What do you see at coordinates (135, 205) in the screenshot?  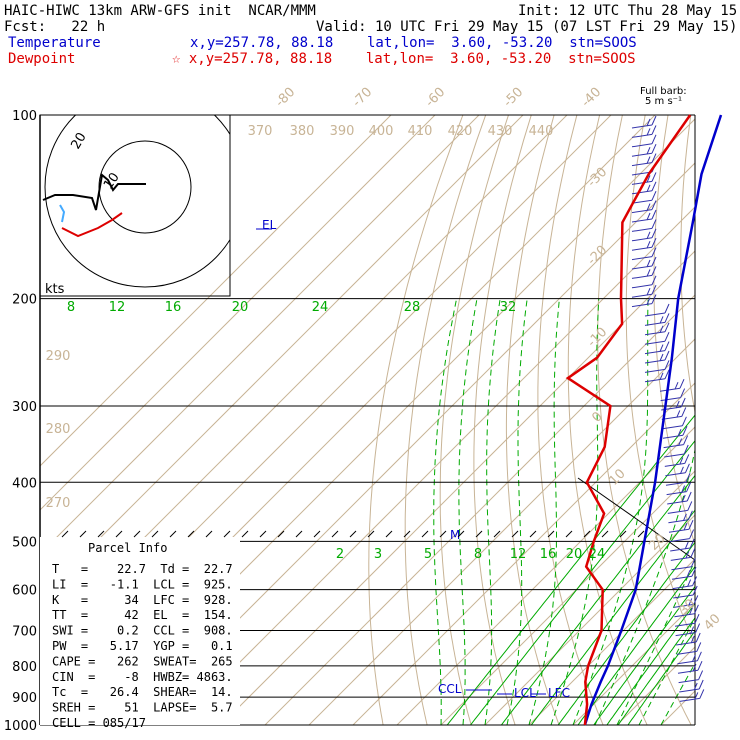 I see `hodograph-frame` at bounding box center [135, 205].